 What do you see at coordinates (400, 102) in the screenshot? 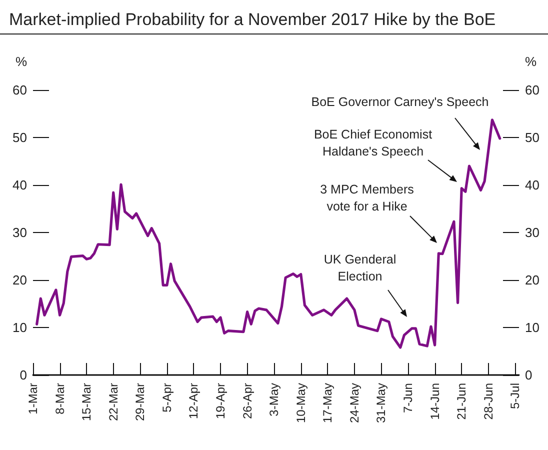
I see `annotation: BoE Governor Carney's Speech` at bounding box center [400, 102].